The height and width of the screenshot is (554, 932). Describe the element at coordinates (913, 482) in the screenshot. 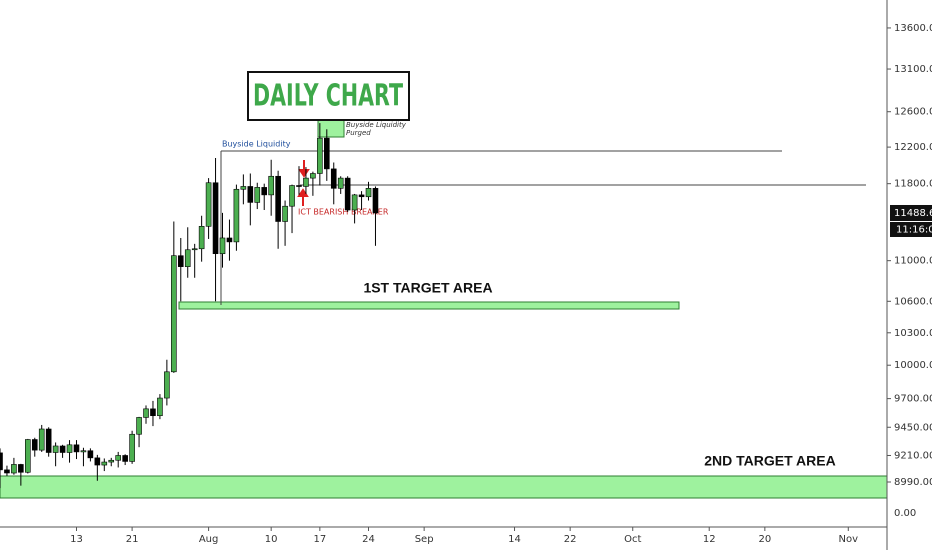

I see `y-tick-label: 8990.00` at that location.